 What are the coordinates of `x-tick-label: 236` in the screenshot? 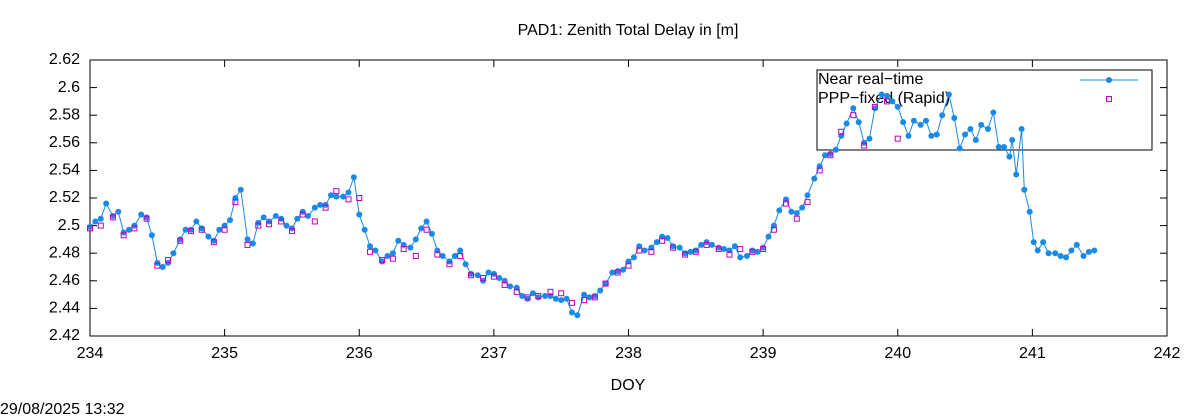 It's located at (359, 353).